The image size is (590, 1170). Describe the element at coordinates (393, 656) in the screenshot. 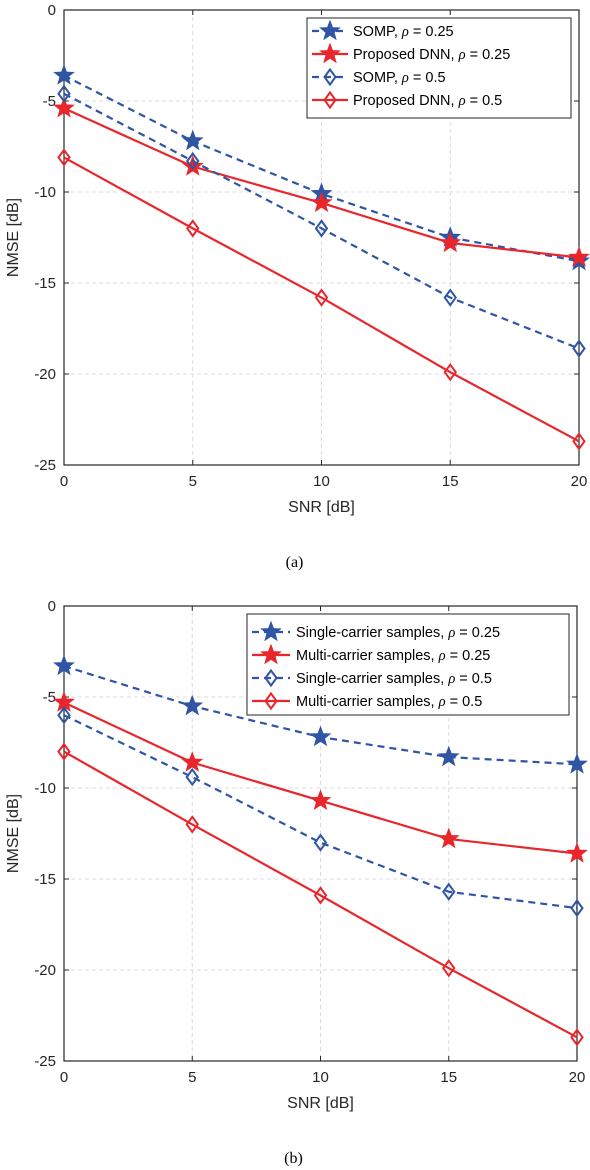

I see `legend-label: Multi-carrier samples, ρ = 0.25` at that location.